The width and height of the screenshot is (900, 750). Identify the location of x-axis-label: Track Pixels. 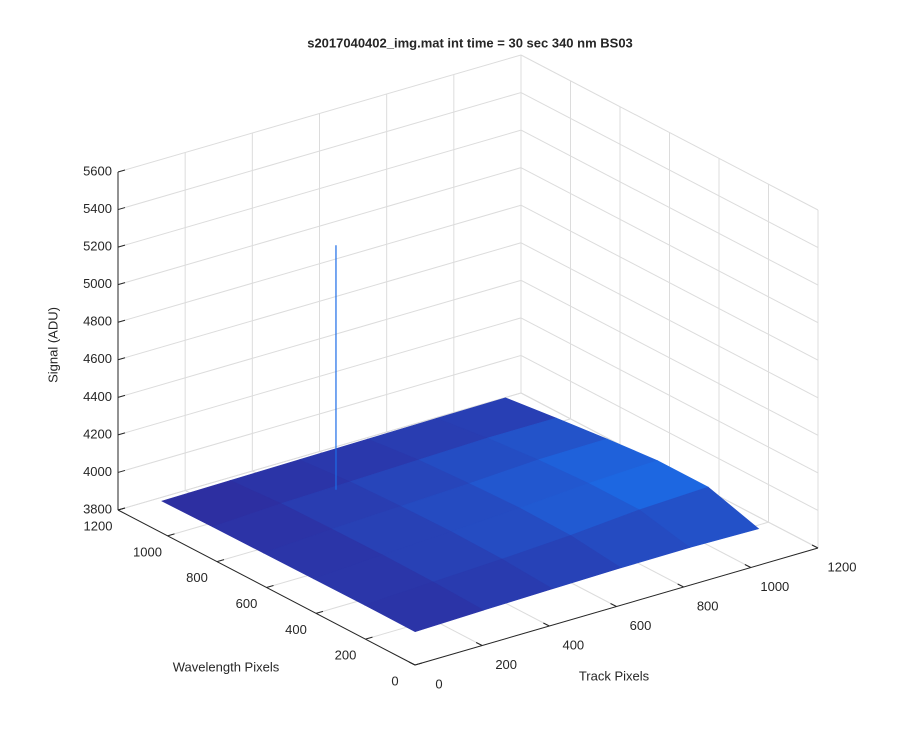
(614, 675).